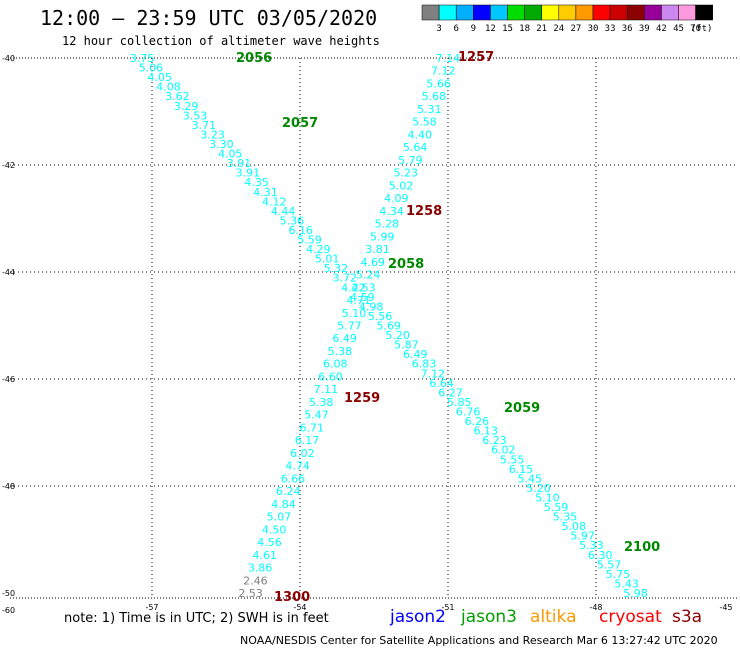 This screenshot has height=650, width=740. What do you see at coordinates (269, 542) in the screenshot?
I see `wave-height-value: 4.56` at bounding box center [269, 542].